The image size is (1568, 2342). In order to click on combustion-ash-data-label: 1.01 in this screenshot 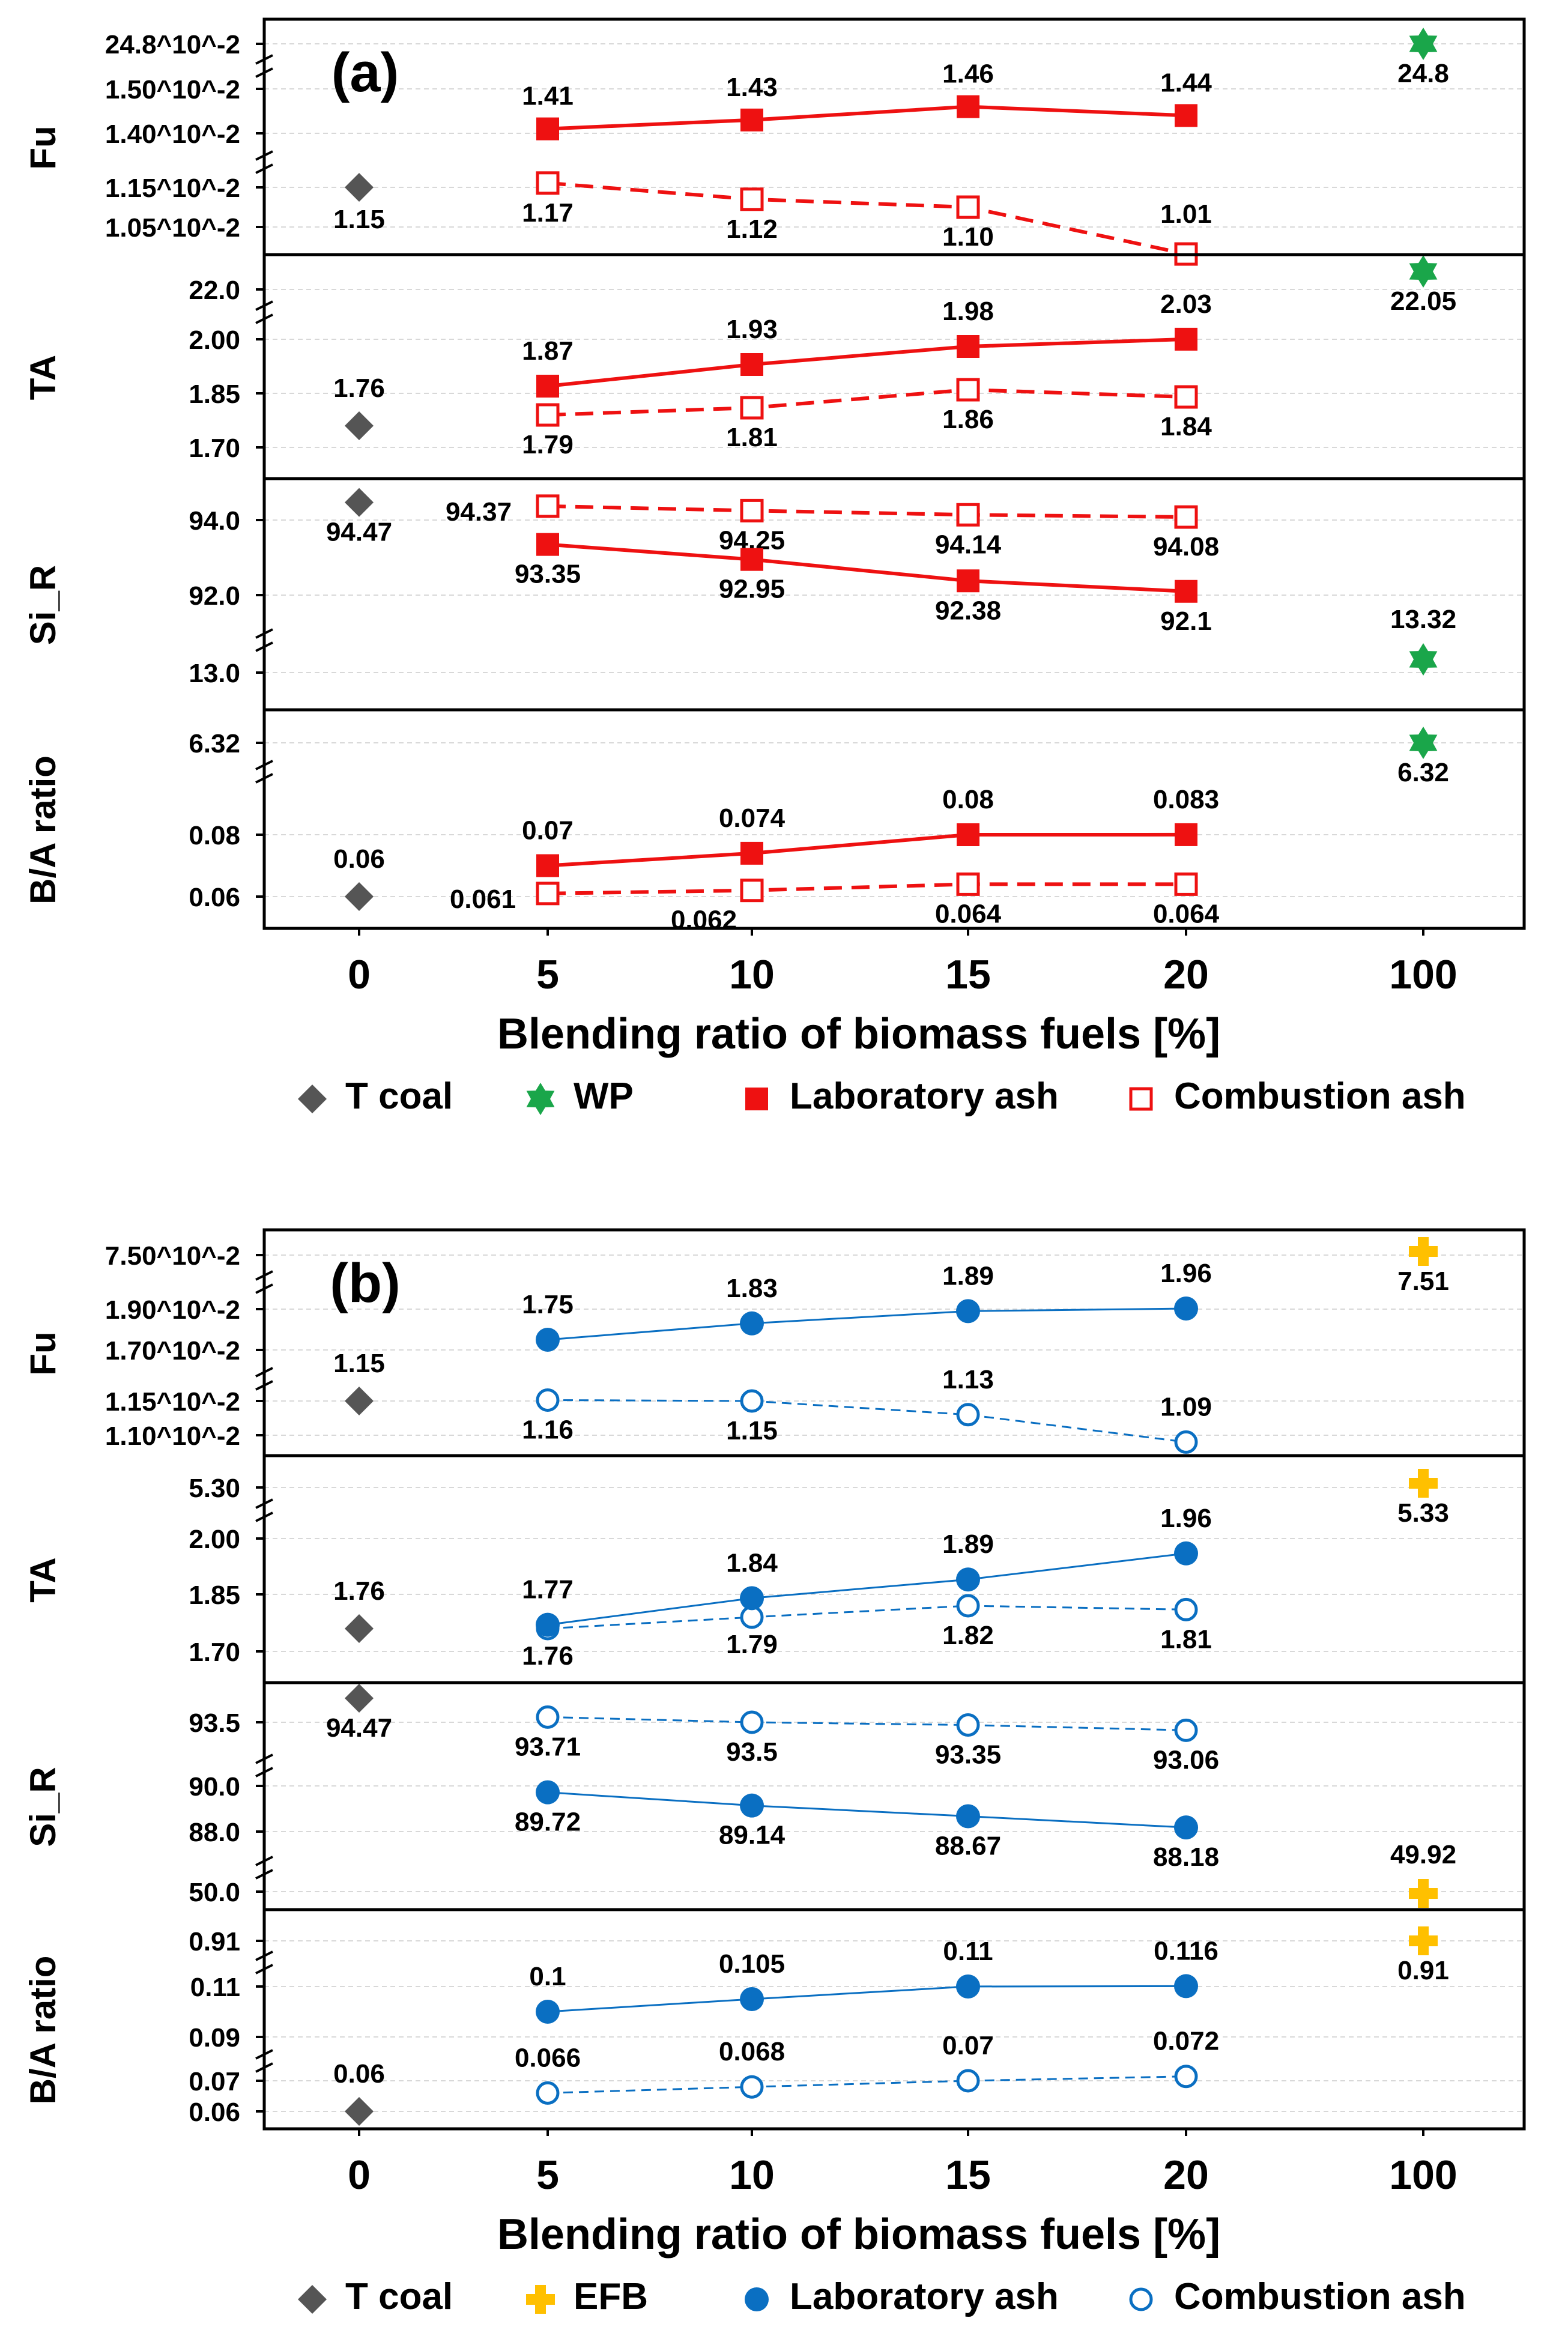, I will do `click(1186, 214)`.